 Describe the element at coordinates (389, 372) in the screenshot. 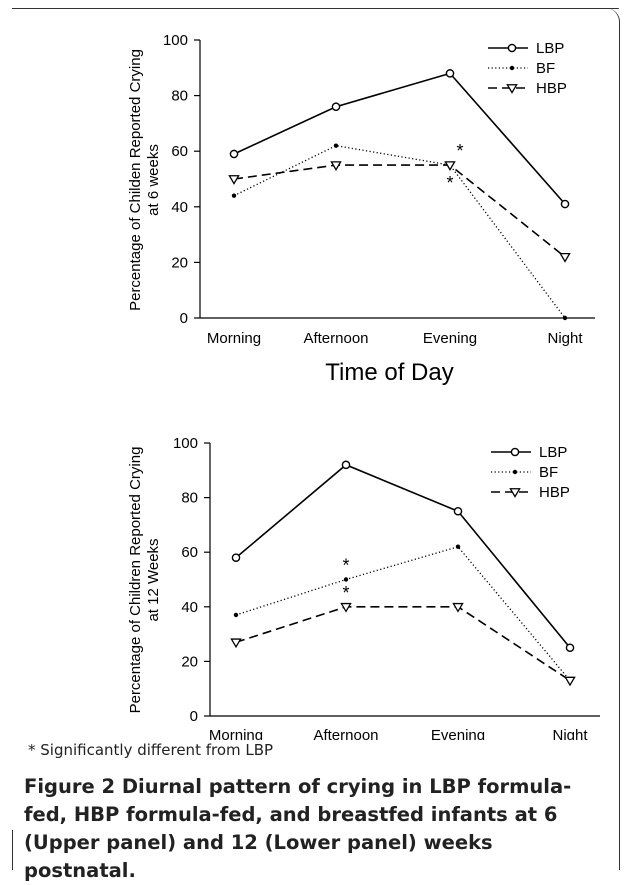

I see `x-axis-title: Time of Day` at that location.